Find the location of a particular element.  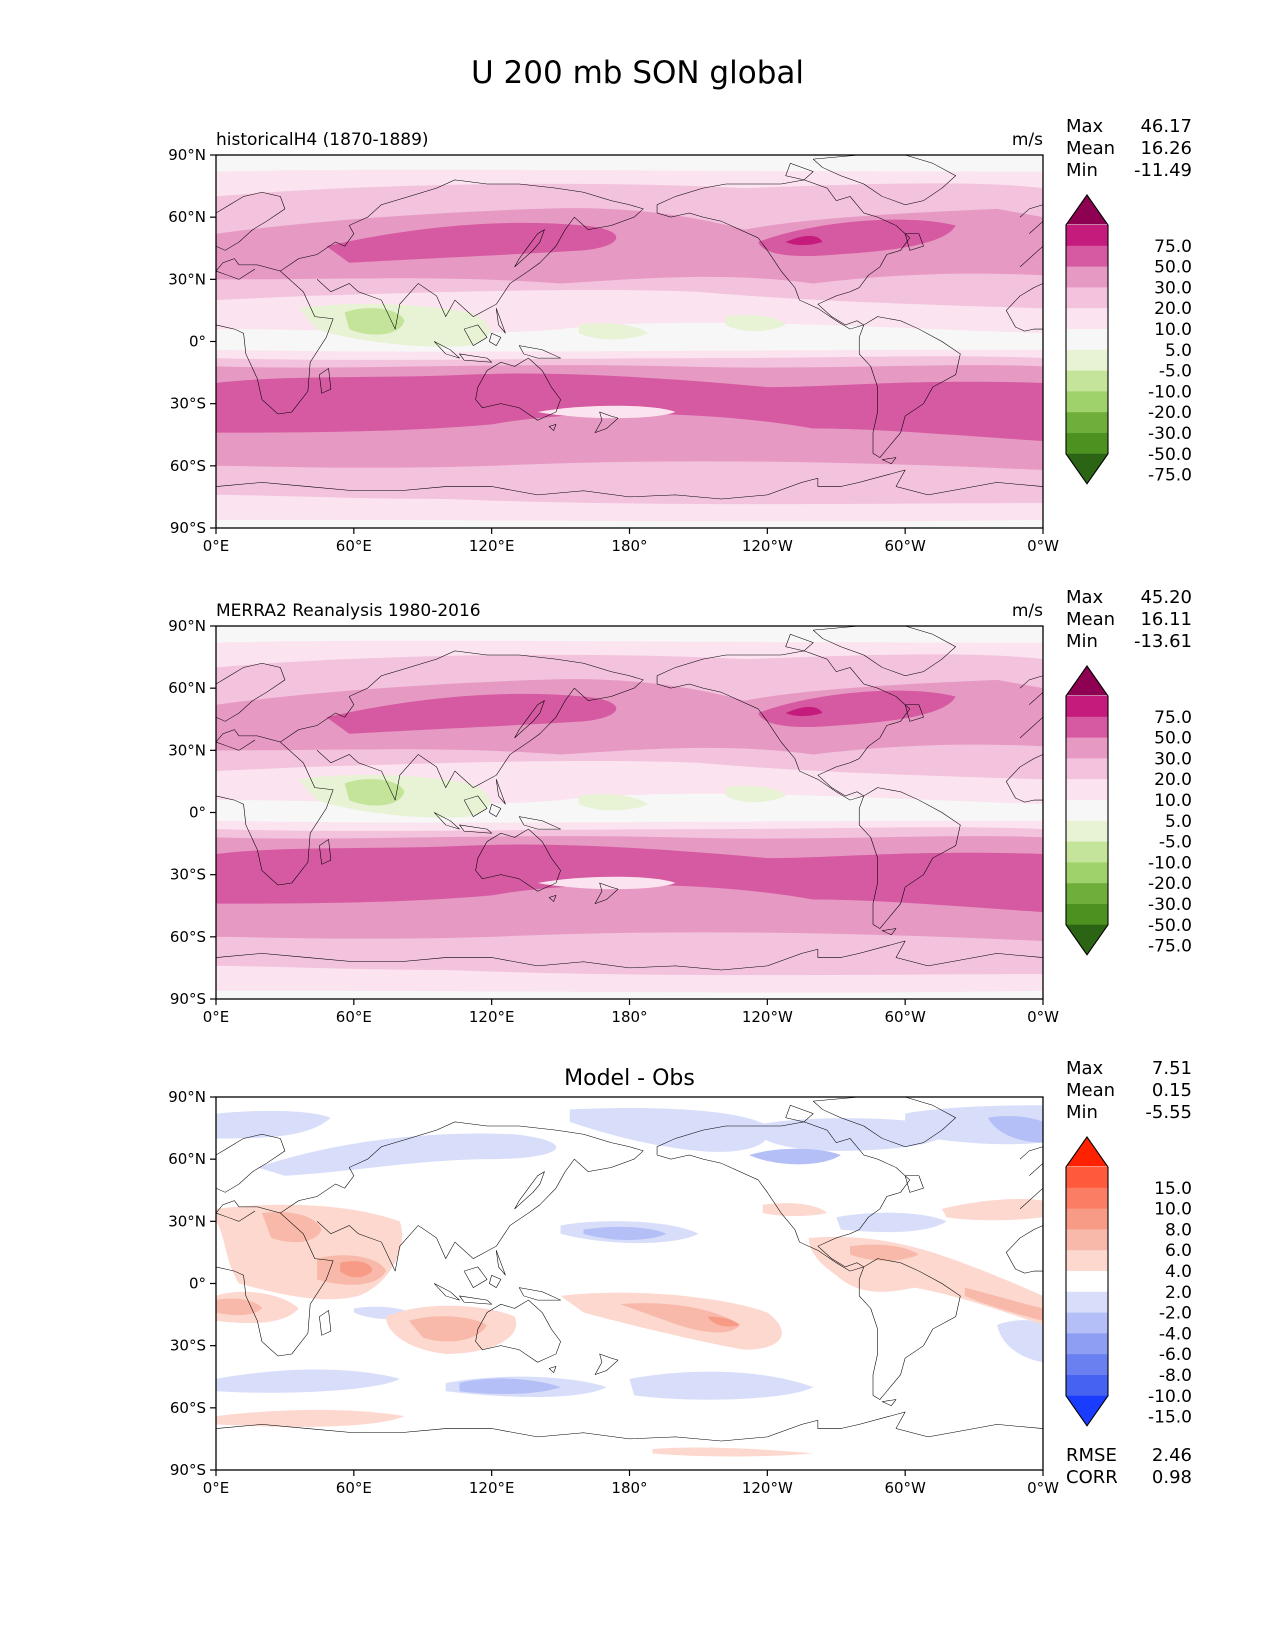

panel-title: historicalH4 (1870-1889) is located at coordinates (322, 140).